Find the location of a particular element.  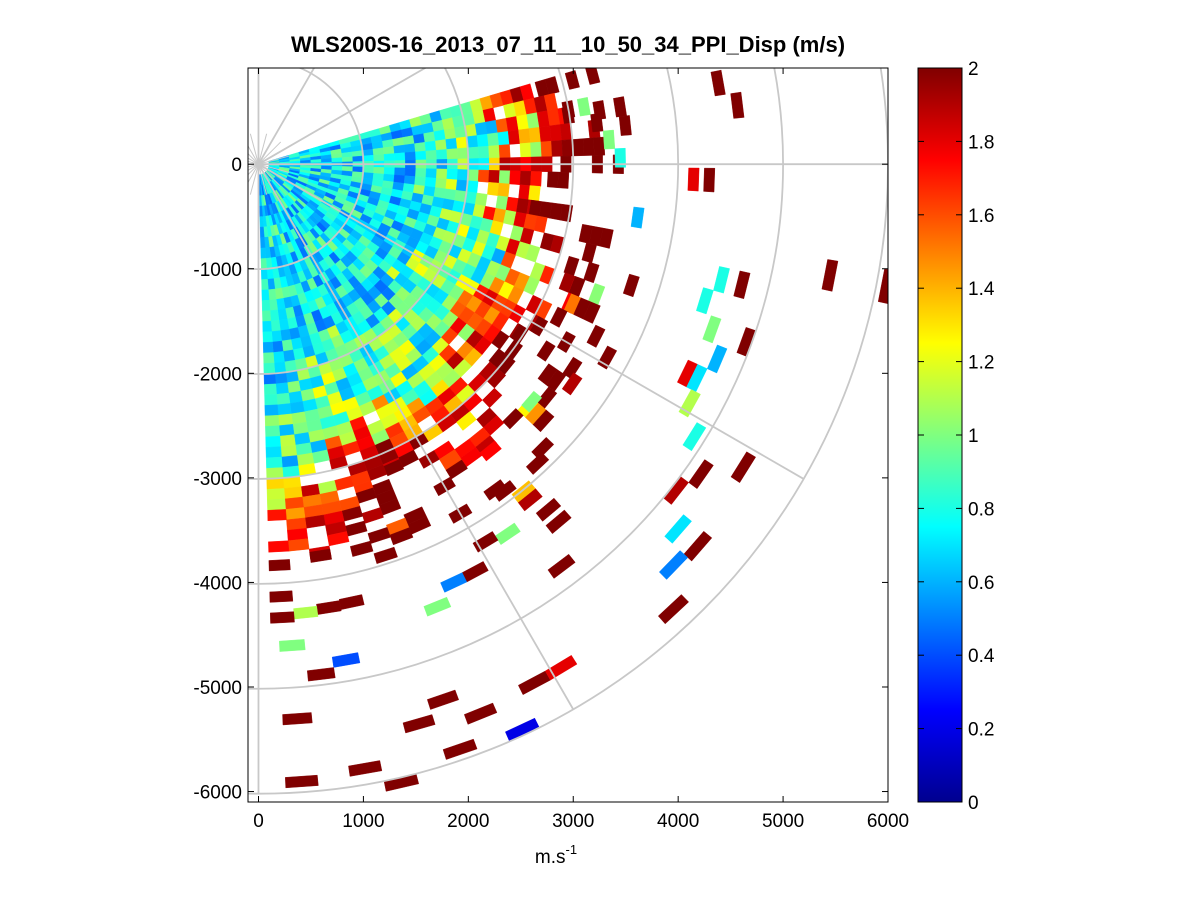

y-tick-label: 0 is located at coordinates (236, 165).